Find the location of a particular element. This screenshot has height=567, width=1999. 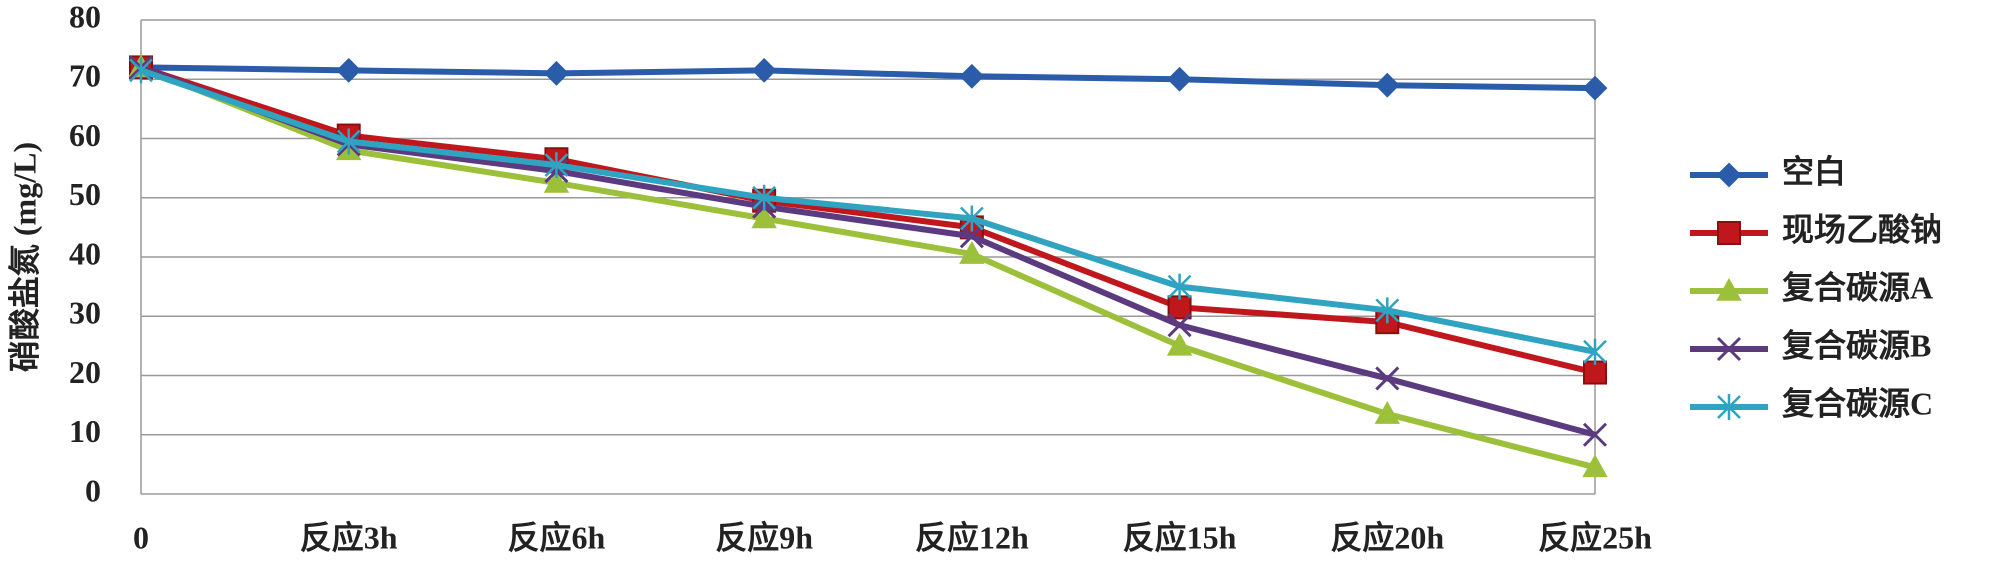

legend-label: 空白 is located at coordinates (1814, 171).